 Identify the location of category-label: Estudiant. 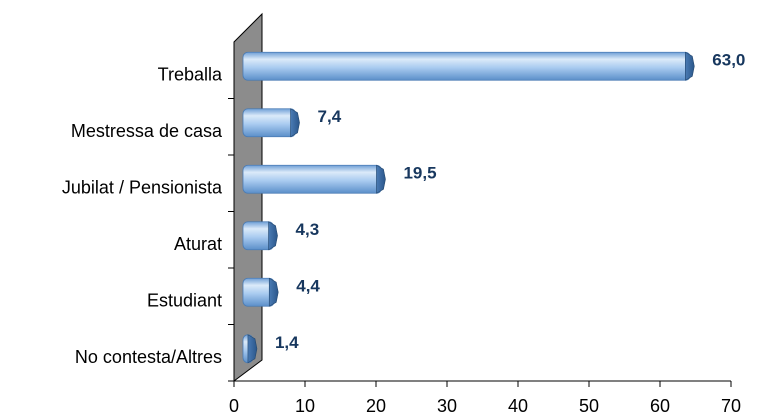
(184, 300).